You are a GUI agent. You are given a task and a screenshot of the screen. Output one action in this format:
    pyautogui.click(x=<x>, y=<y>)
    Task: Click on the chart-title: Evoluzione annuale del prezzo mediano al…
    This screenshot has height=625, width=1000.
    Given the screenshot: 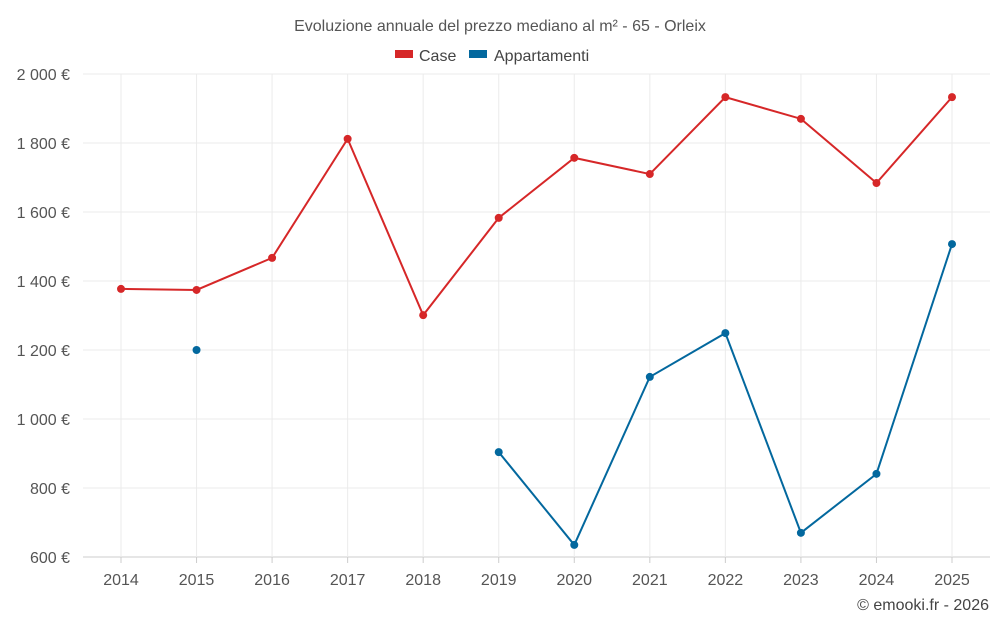 What is the action you would take?
    pyautogui.click(x=500, y=26)
    